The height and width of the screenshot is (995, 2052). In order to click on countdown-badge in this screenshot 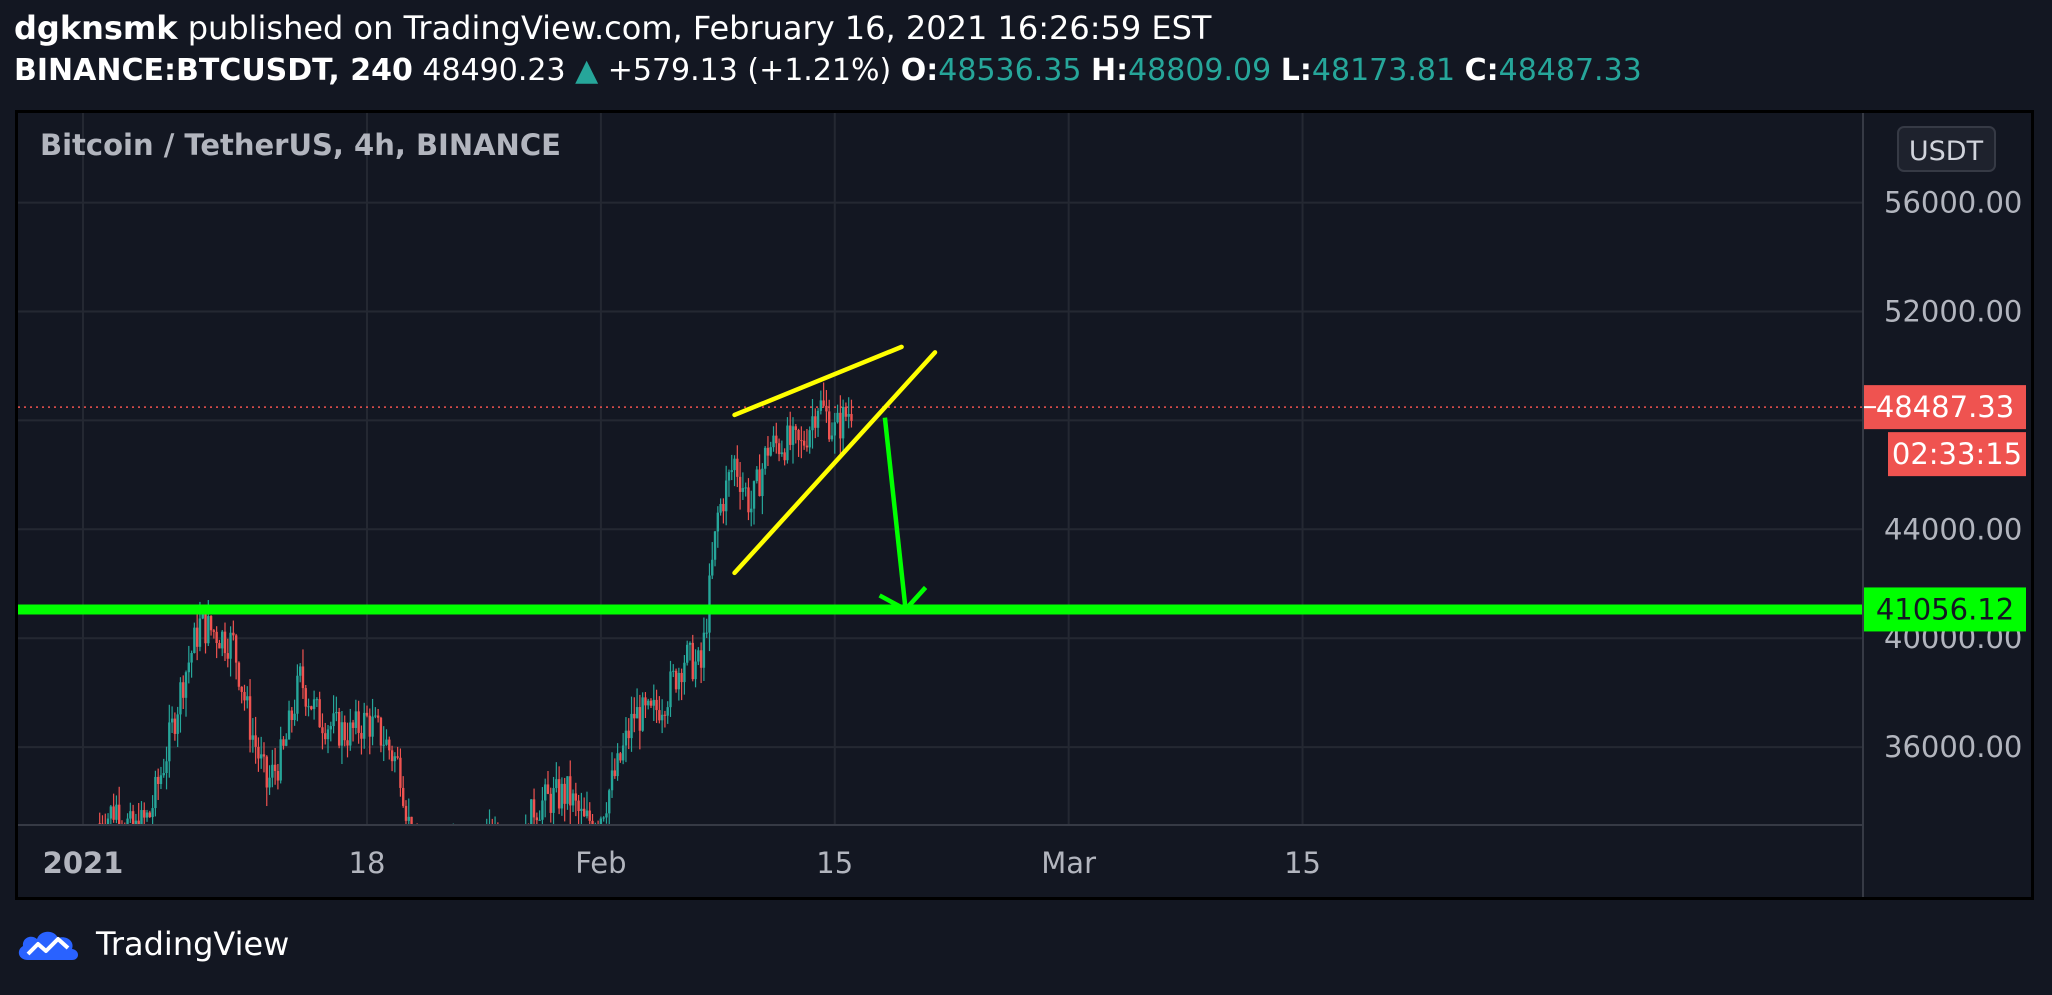, I will do `click(1957, 454)`.